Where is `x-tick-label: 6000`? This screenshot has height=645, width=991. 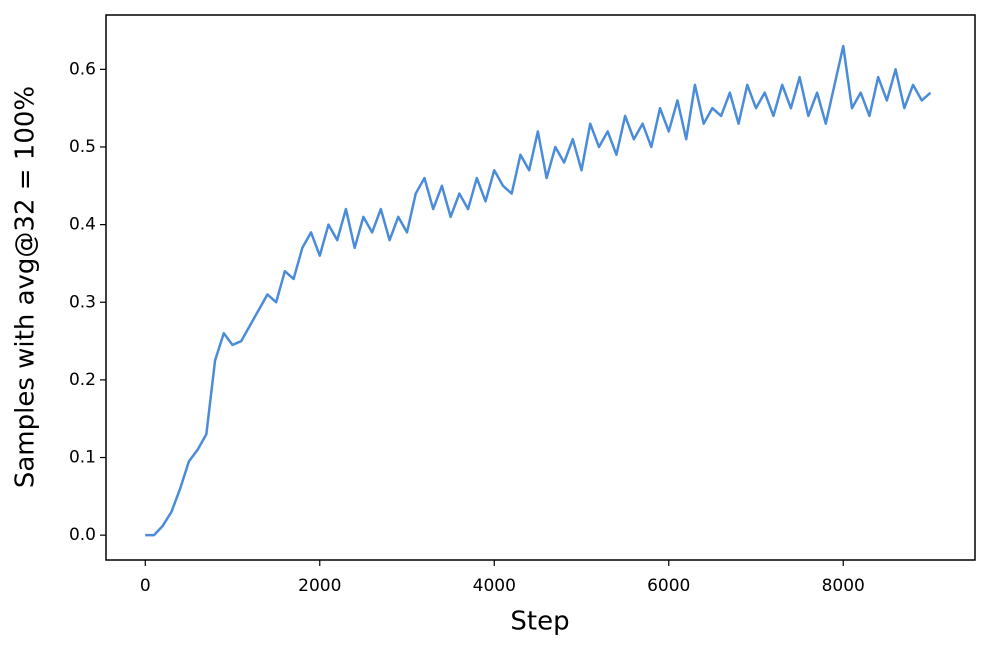
x-tick-label: 6000 is located at coordinates (668, 586).